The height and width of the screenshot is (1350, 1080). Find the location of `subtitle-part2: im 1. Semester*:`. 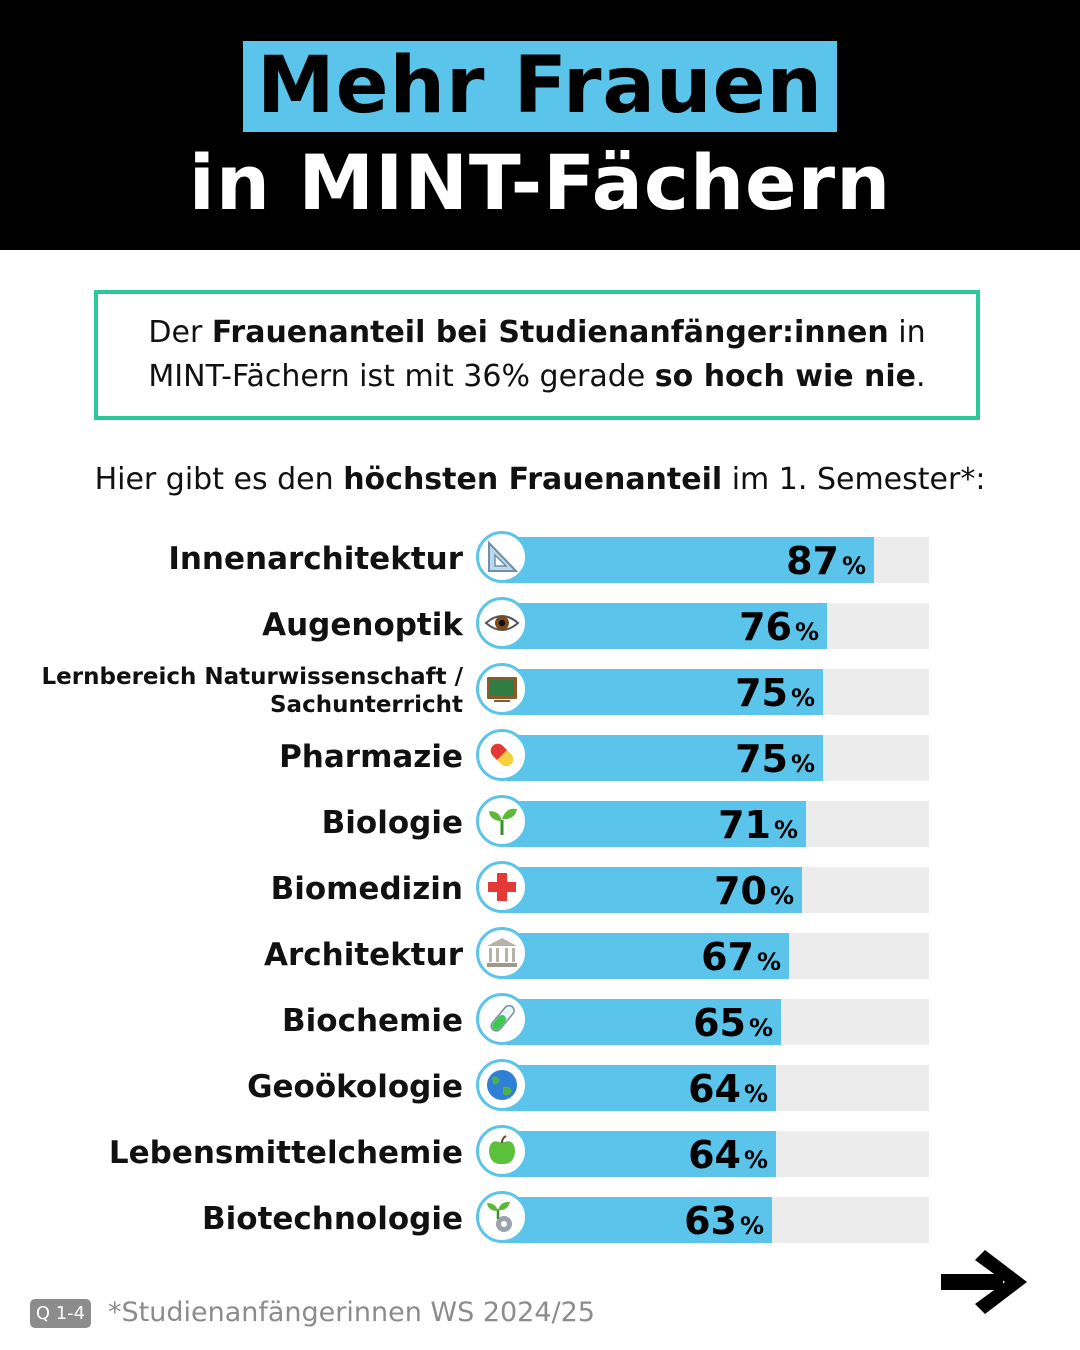

subtitle-part2: im 1. Semester*: is located at coordinates (854, 479).